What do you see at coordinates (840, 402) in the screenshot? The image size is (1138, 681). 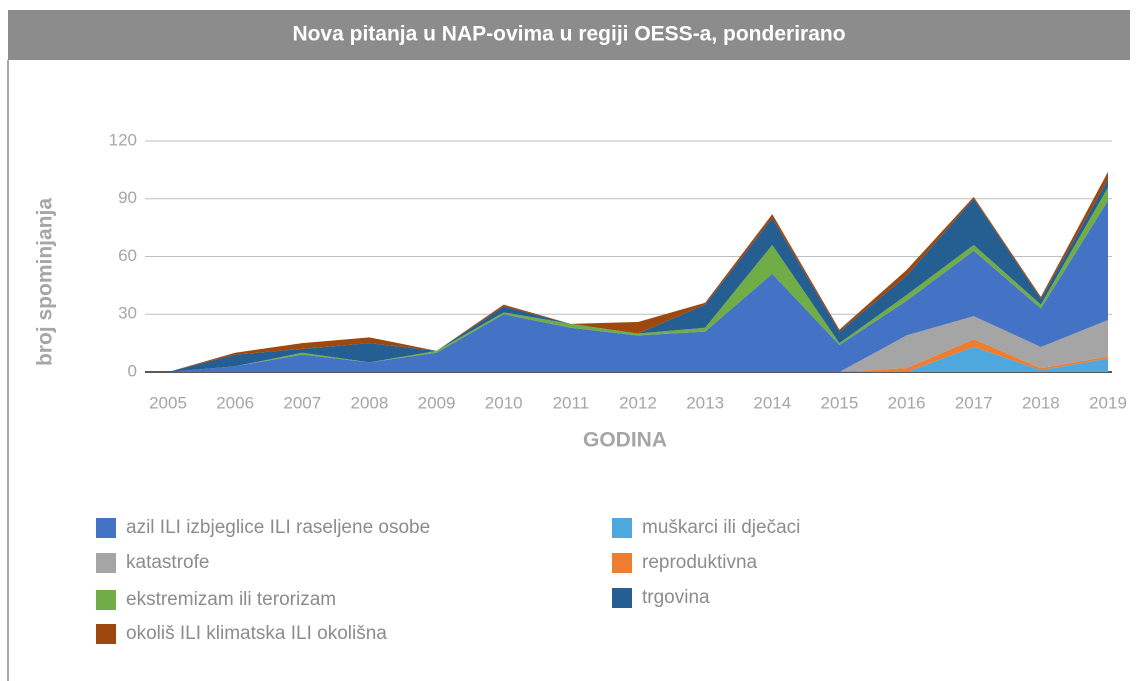 I see `x-tick-label: 2015` at bounding box center [840, 402].